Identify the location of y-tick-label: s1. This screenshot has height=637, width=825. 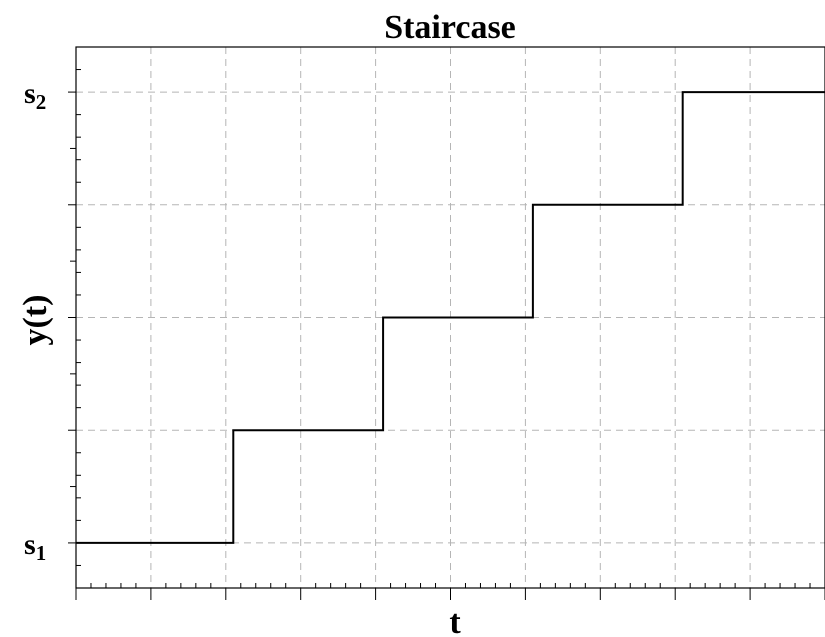
(35, 546).